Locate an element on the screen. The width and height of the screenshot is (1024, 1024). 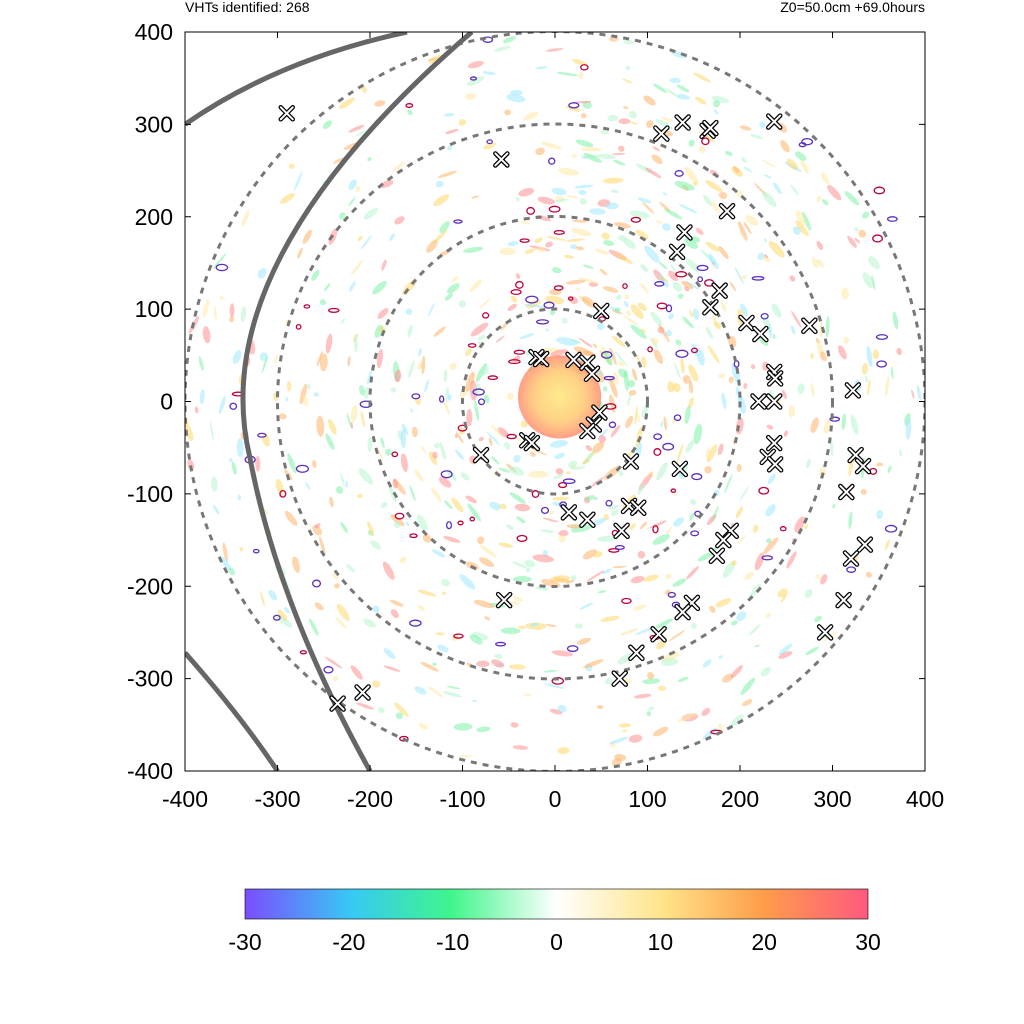
colorbar-tick-label: -10 is located at coordinates (452, 942).